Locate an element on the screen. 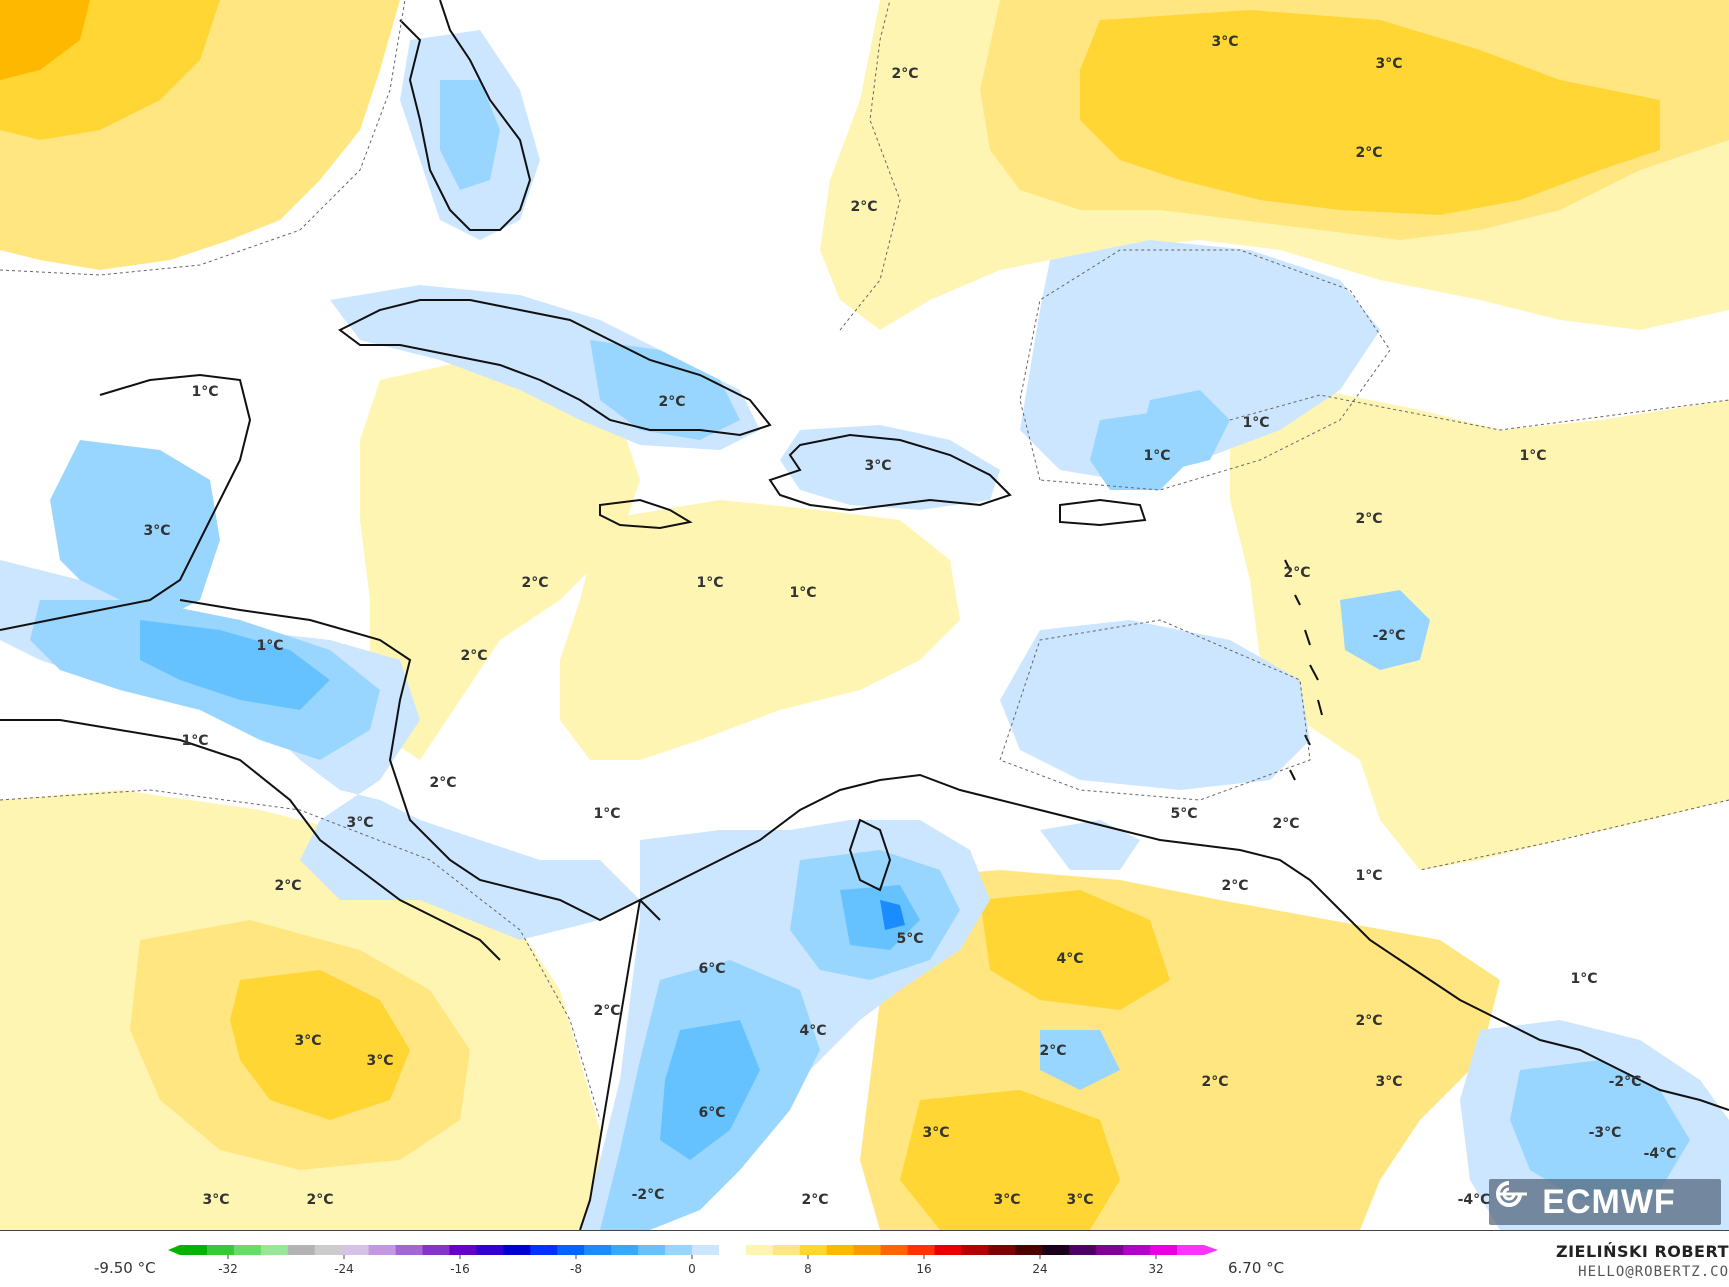 The image size is (1729, 1287). ecmwf-logo-text: ECMWF is located at coordinates (1609, 1201).